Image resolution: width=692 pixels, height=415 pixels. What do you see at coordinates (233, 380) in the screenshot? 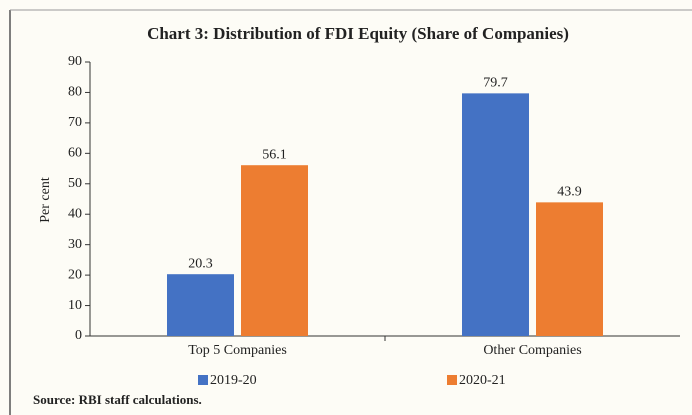
I see `legend-label: 2019-20` at bounding box center [233, 380].